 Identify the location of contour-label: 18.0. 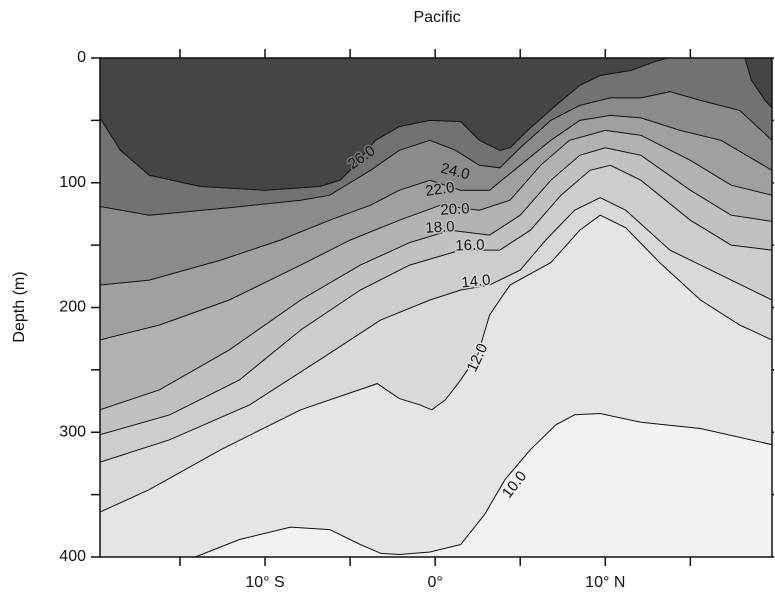
(440, 227).